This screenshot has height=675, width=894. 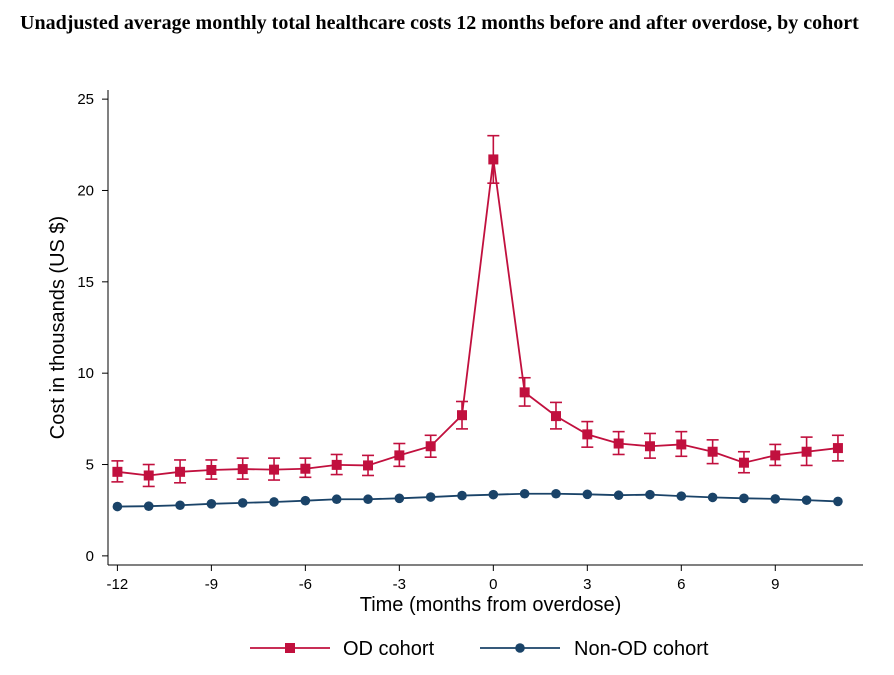 I want to click on legend: OD cohort Non-OD cohort, so click(x=479, y=649).